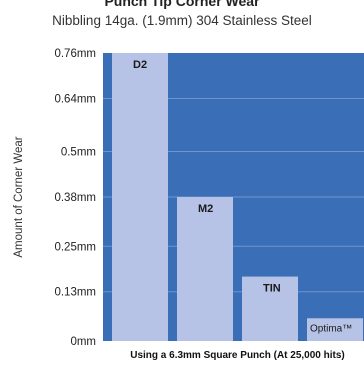 The width and height of the screenshot is (364, 365). Describe the element at coordinates (75, 99) in the screenshot. I see `y-tick-label: 0.64mm` at that location.